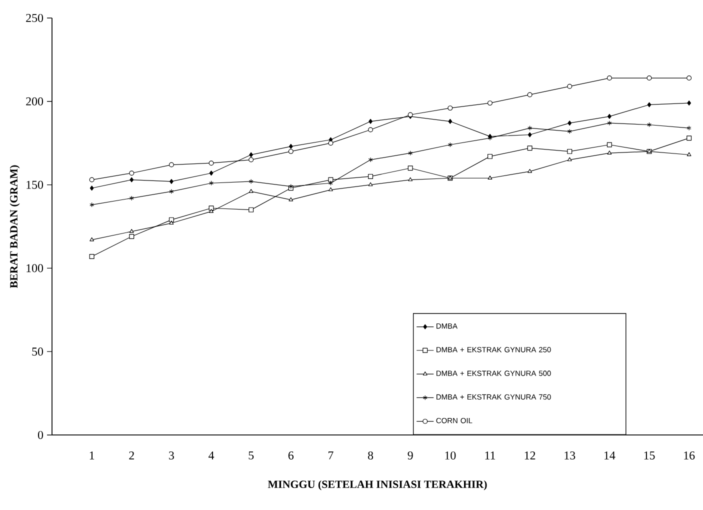  What do you see at coordinates (41, 435) in the screenshot?
I see `y-tick-label: 0` at bounding box center [41, 435].